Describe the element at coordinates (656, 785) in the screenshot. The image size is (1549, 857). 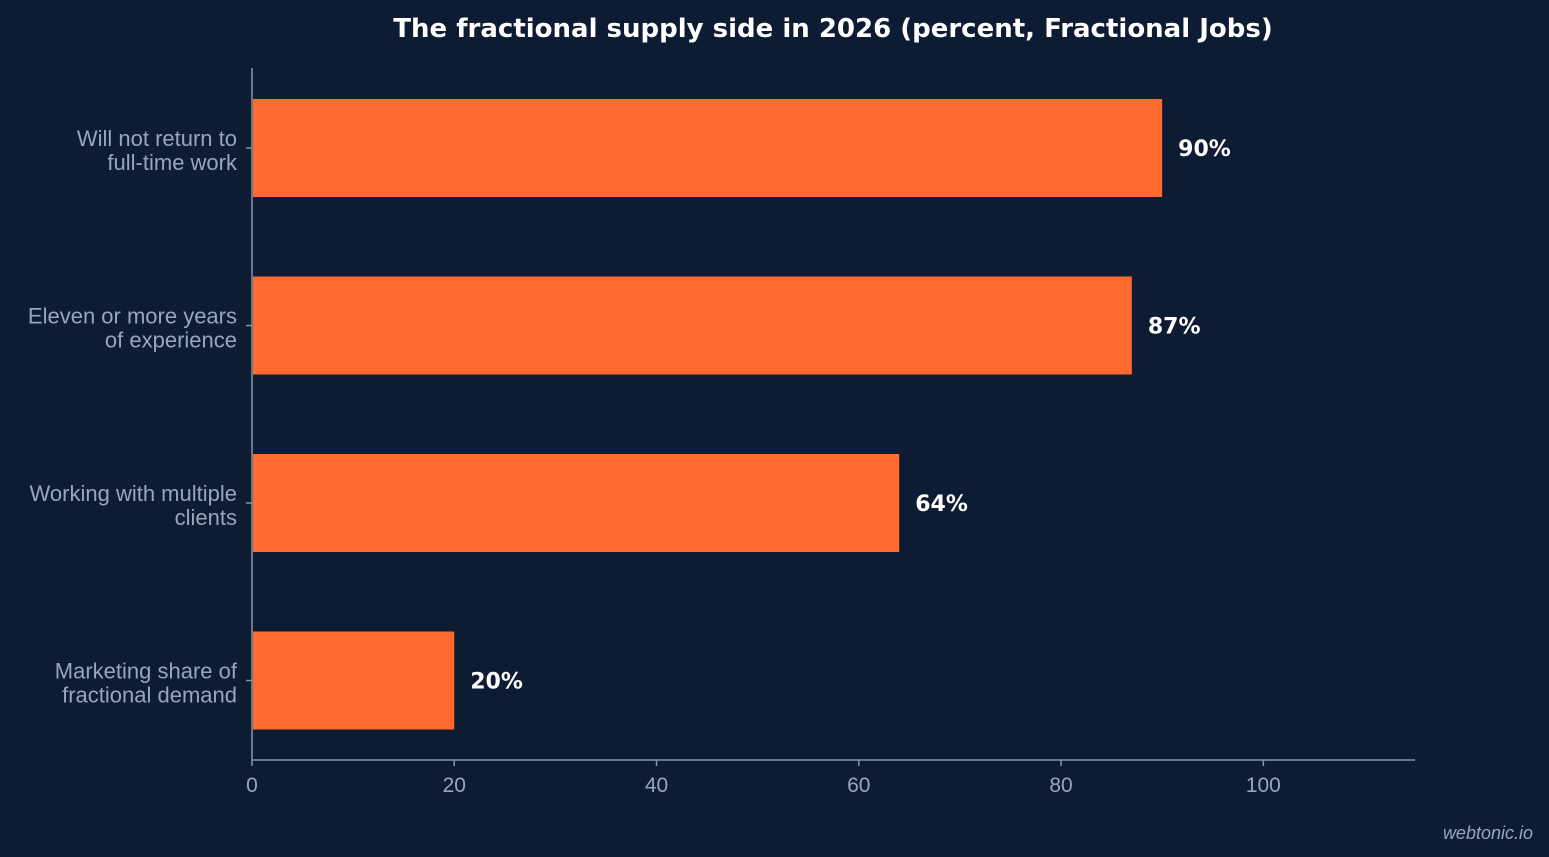
I see `x-tick-label: 40` at that location.